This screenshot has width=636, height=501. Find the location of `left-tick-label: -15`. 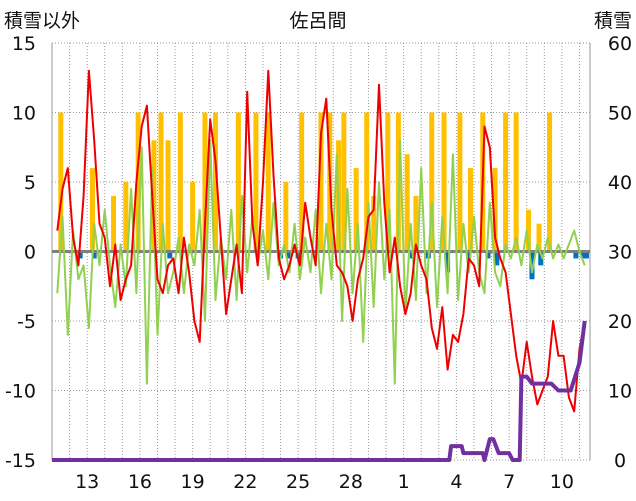

left-tick-label: -15 is located at coordinates (20, 461).